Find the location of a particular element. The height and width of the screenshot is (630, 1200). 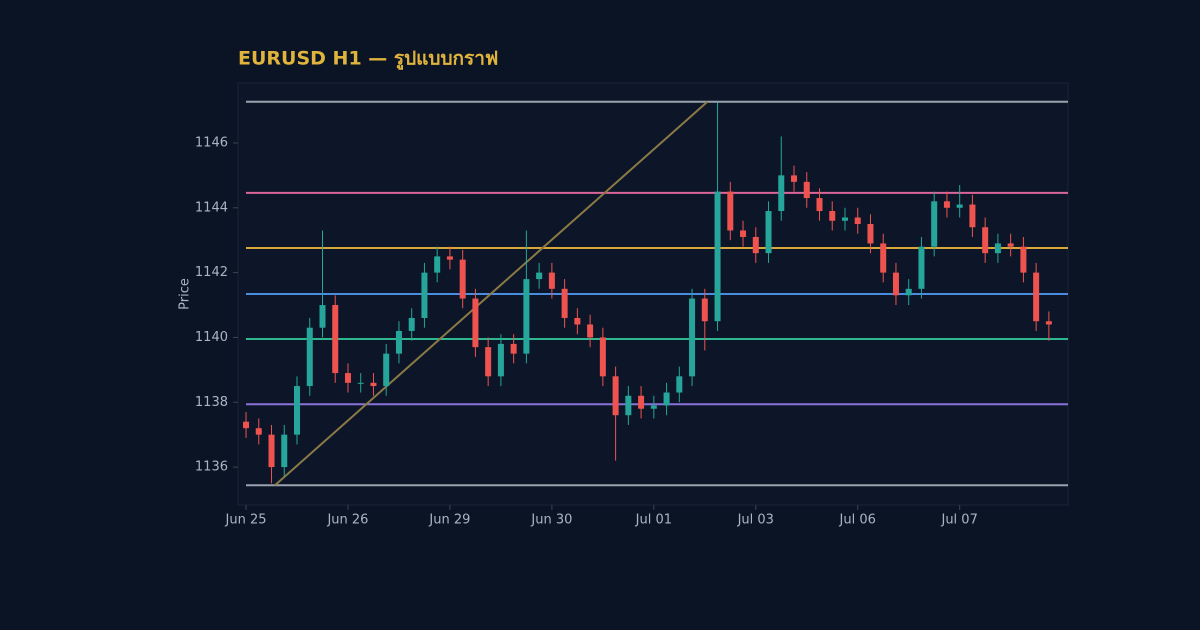

x-tick-label: Jul 06 is located at coordinates (857, 520).